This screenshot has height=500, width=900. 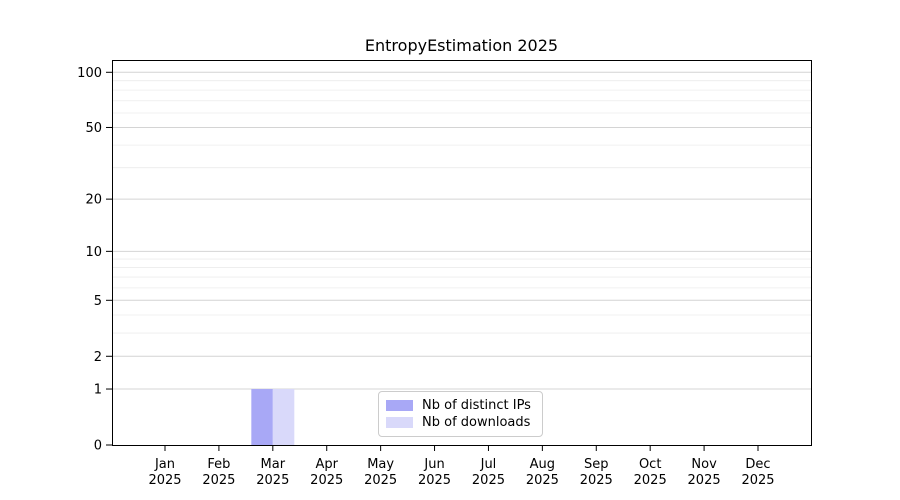 What do you see at coordinates (650, 480) in the screenshot?
I see `x-tick-year-oct: 2025` at bounding box center [650, 480].